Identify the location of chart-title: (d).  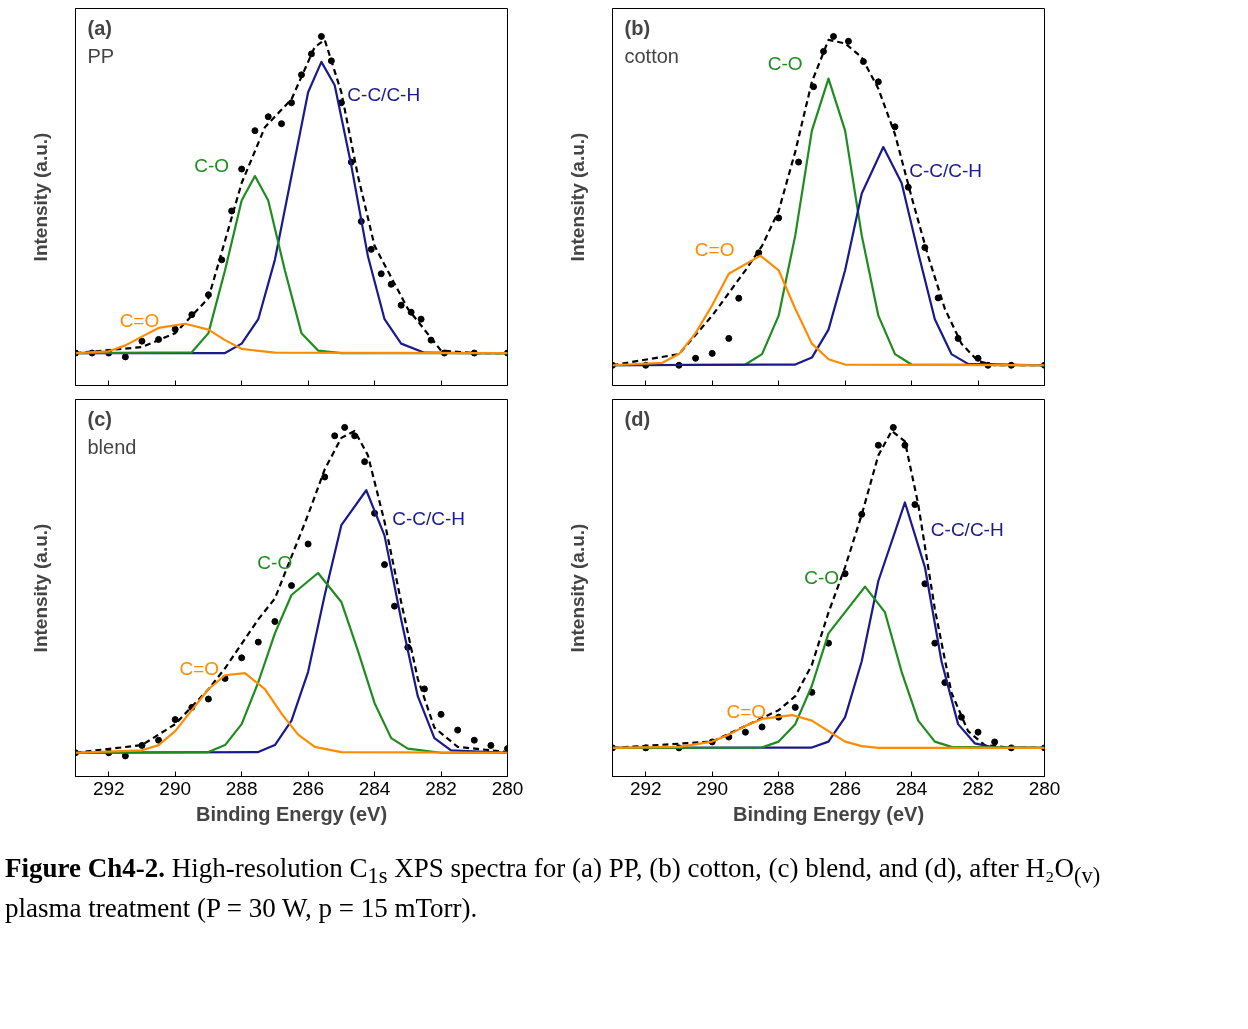
(637, 418).